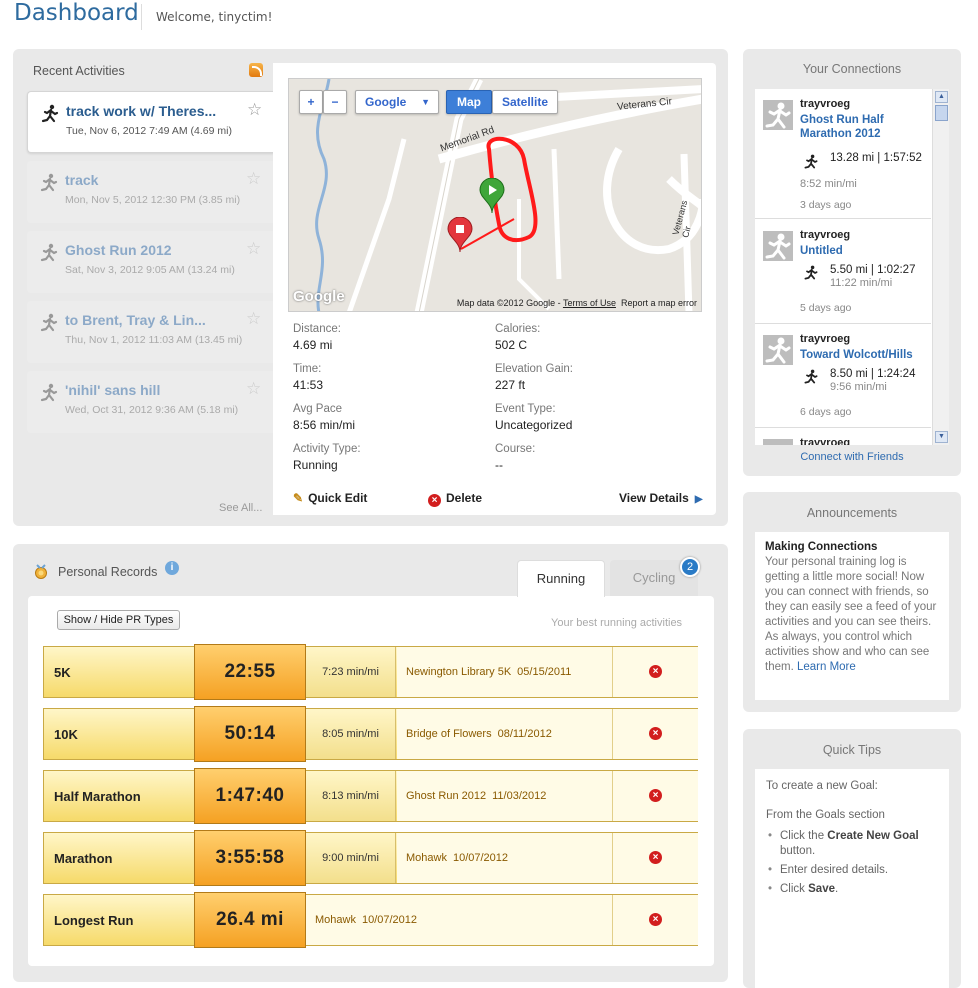  I want to click on activity-type-label: Activity Type:, so click(327, 449).